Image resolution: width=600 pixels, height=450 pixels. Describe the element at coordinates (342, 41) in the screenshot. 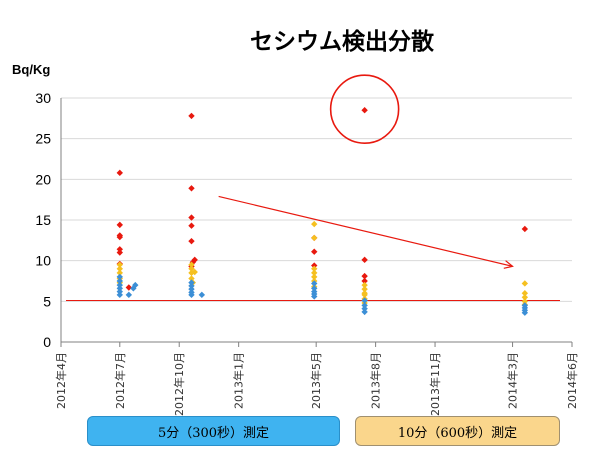

I see `chart-title: セシウム検出分散` at that location.